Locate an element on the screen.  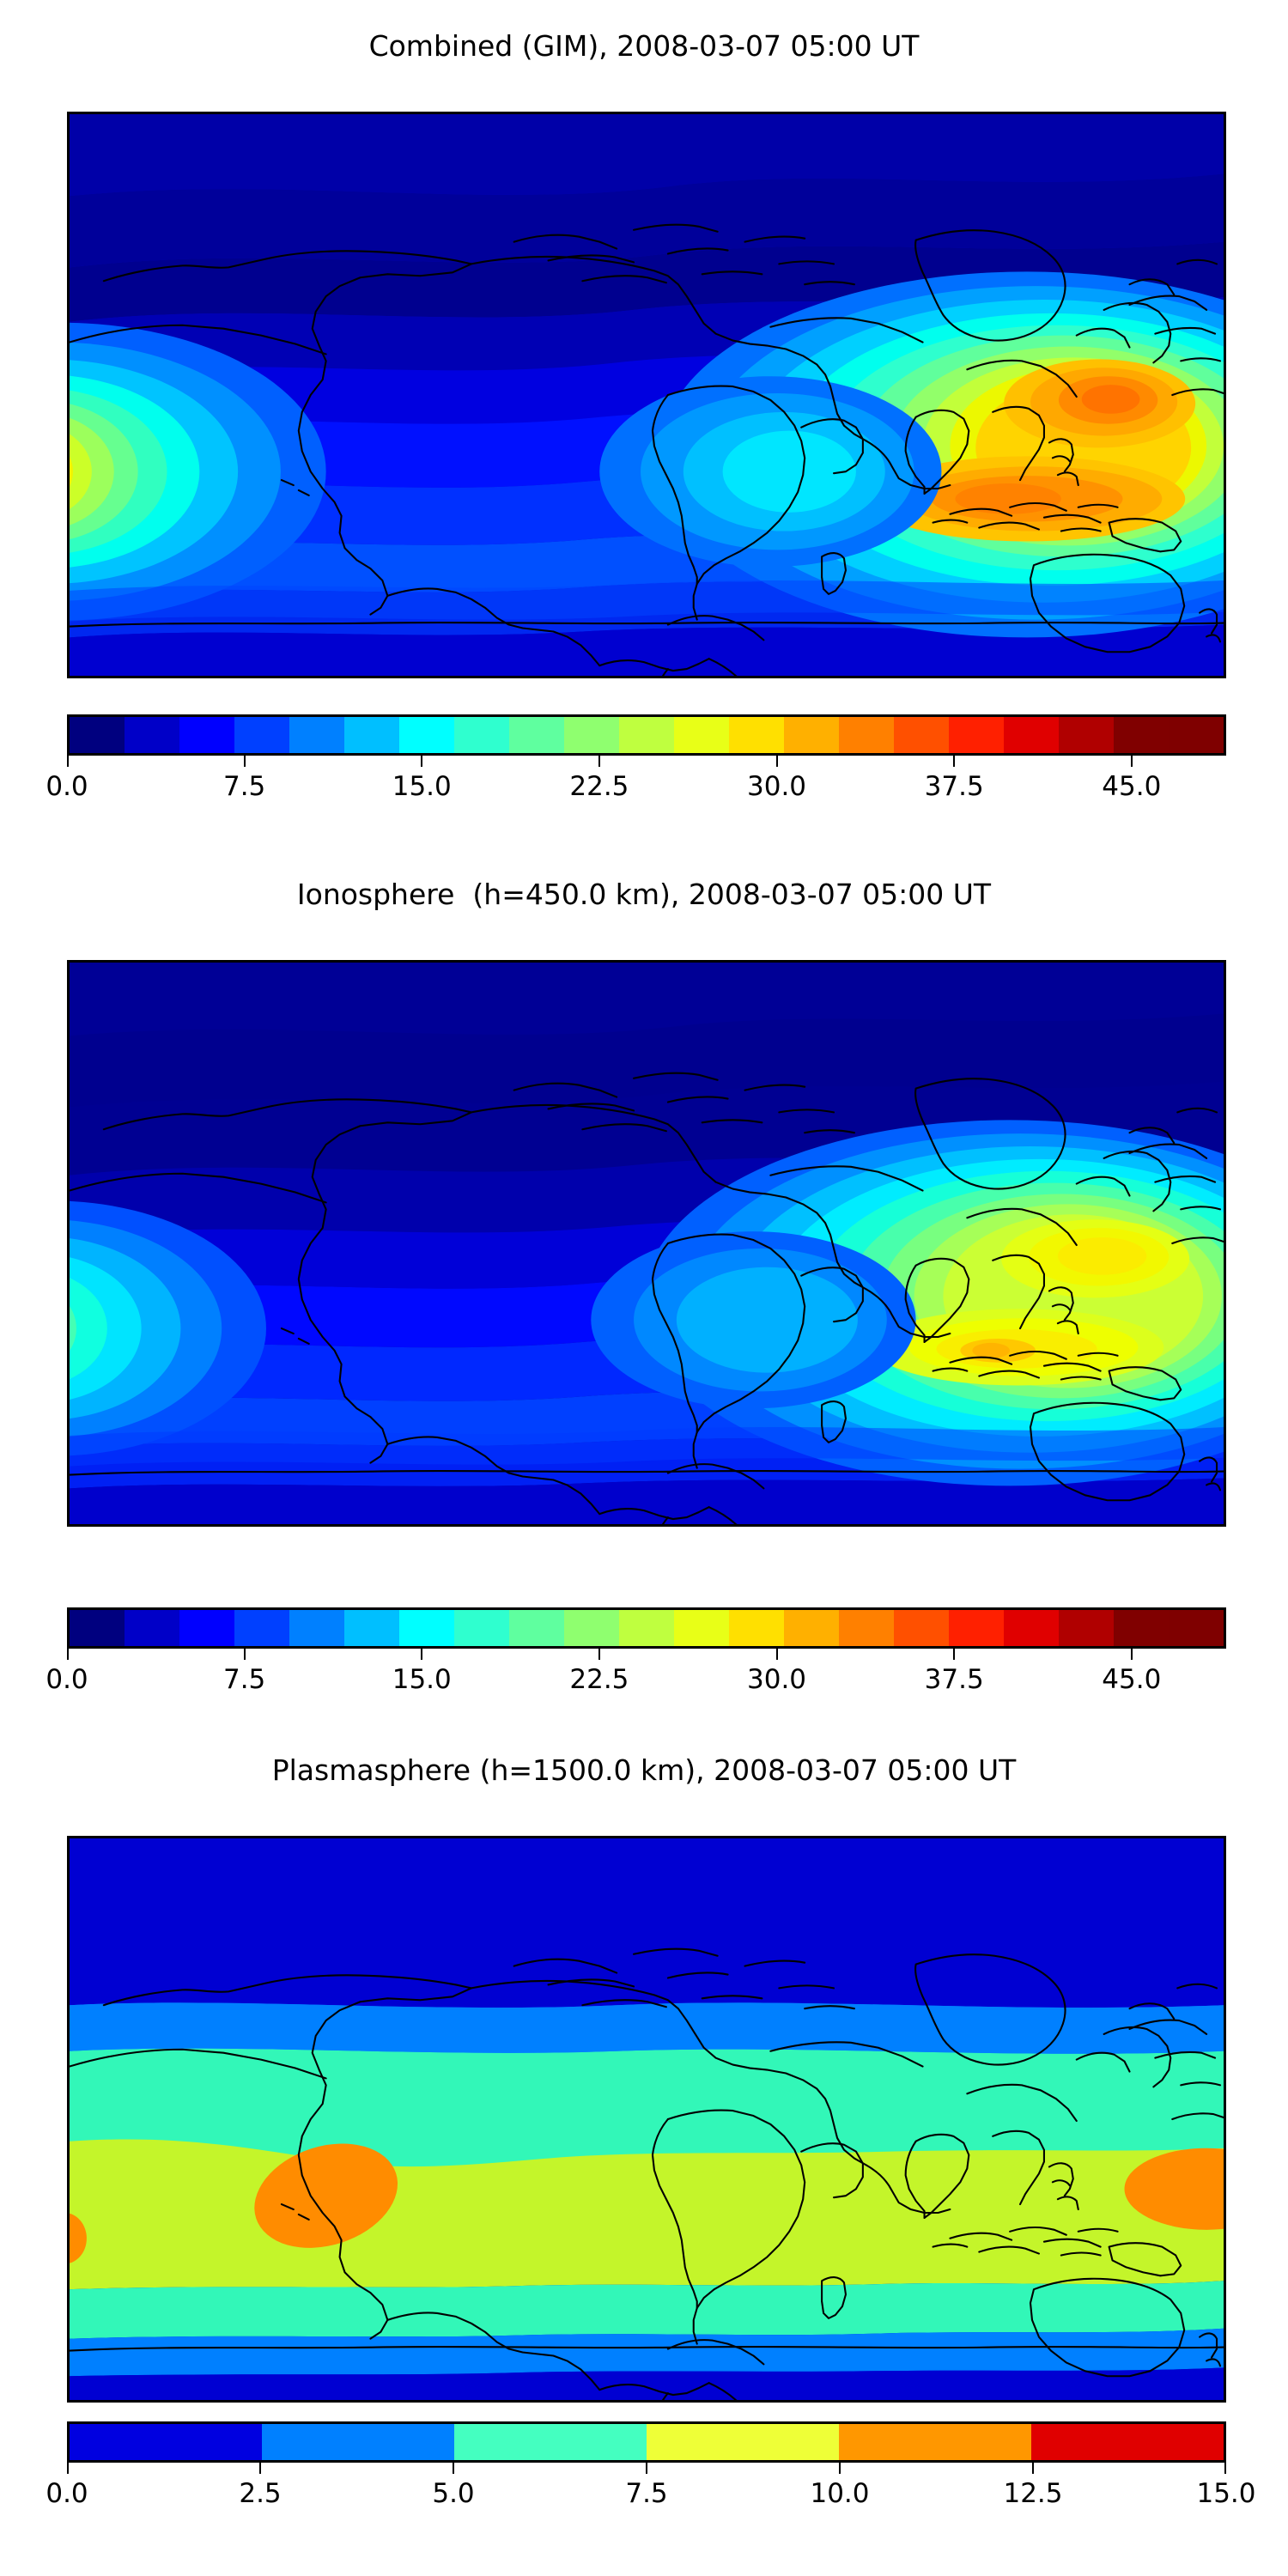
colorbar-tick-label: 30.0 is located at coordinates (777, 786).